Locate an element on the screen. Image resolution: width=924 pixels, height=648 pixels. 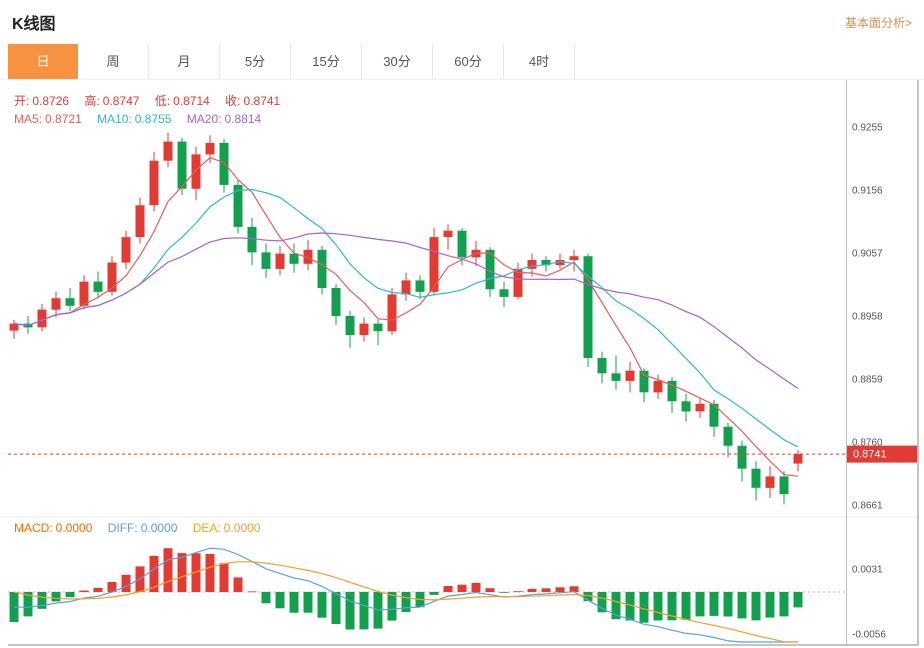
svg-text: 0.0031 is located at coordinates (867, 569).